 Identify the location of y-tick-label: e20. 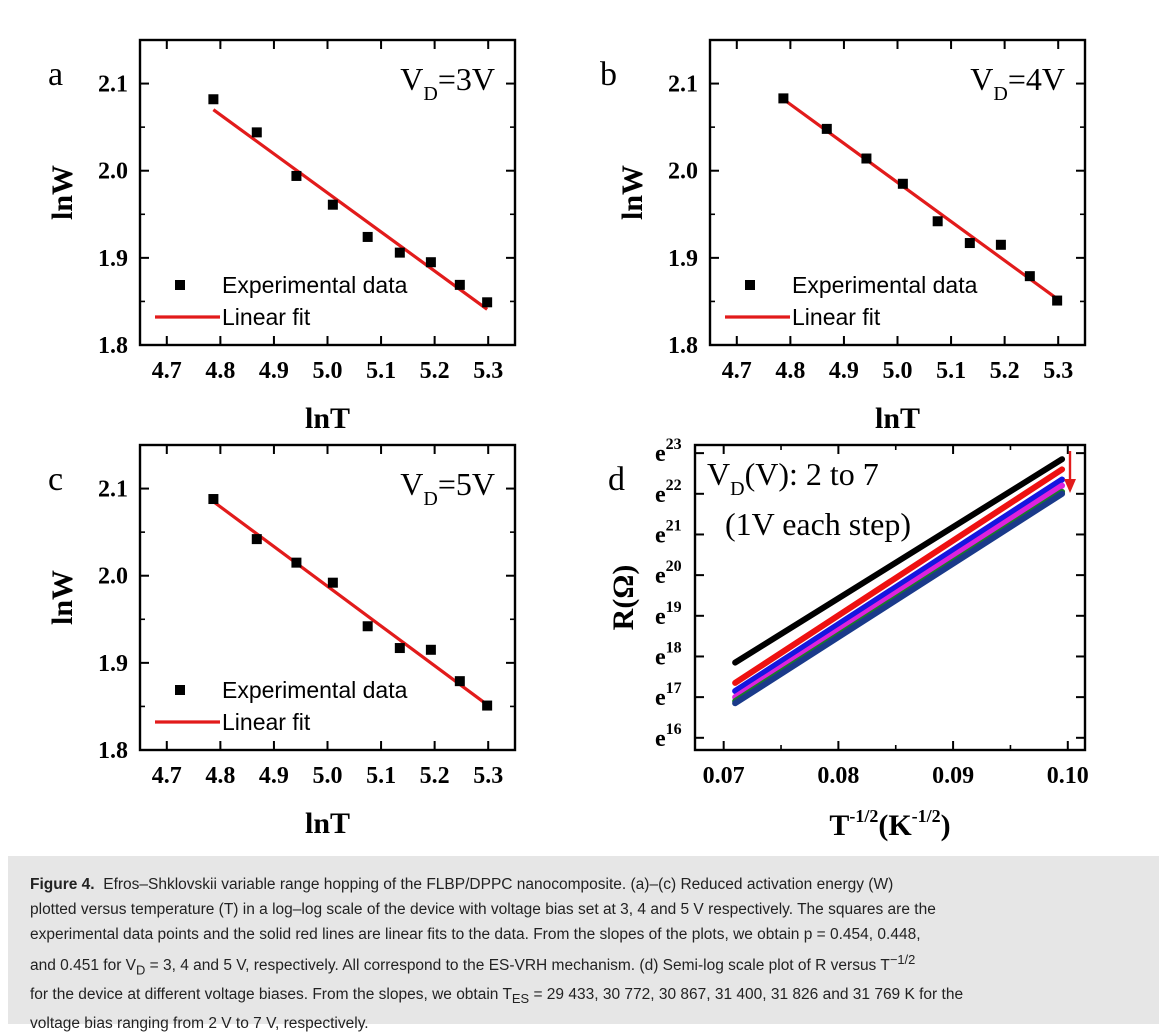
(668, 573).